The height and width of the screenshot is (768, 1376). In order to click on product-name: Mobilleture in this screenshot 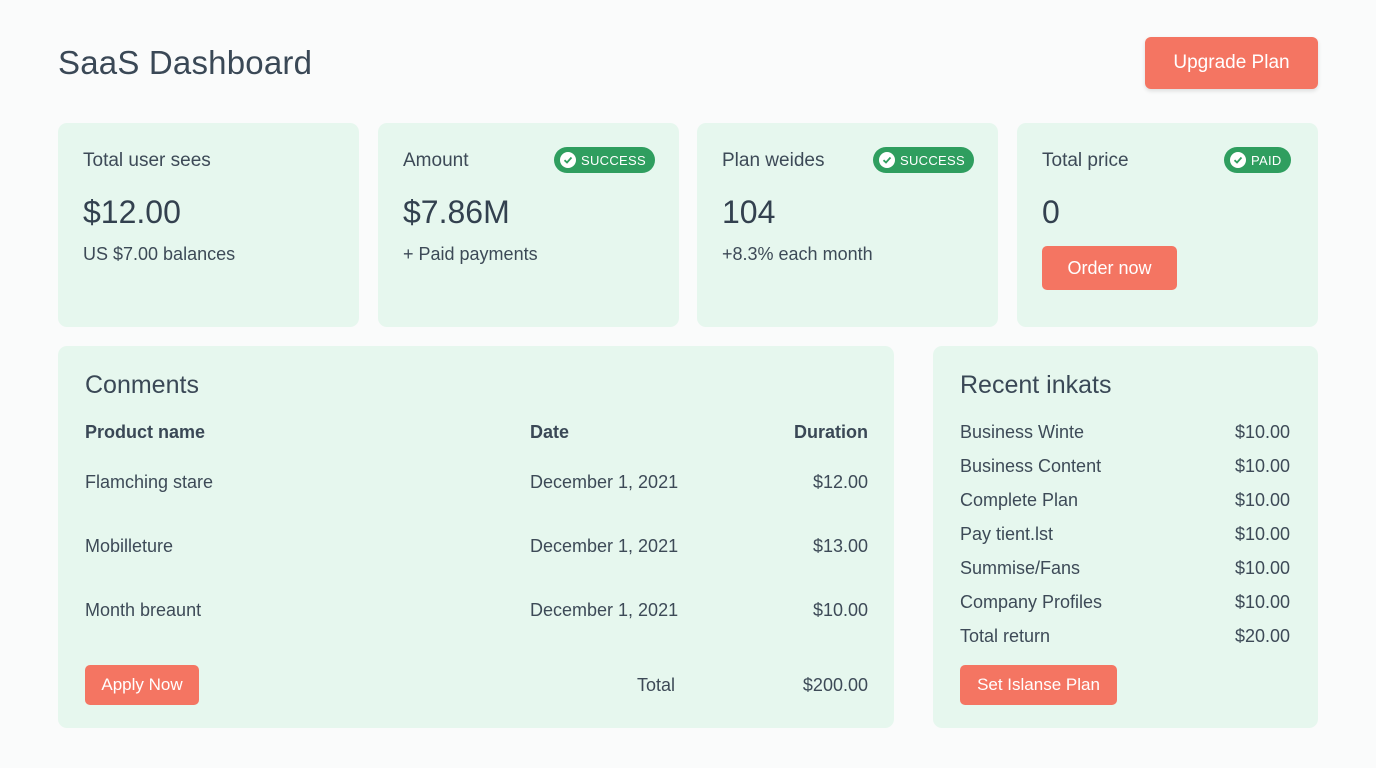, I will do `click(129, 546)`.